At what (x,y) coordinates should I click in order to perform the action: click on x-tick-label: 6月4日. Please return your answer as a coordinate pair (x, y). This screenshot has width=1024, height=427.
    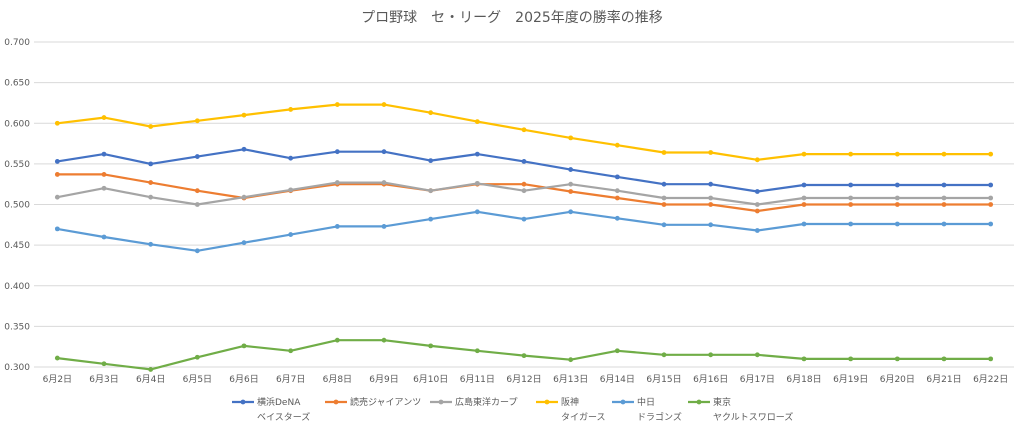
    Looking at the image, I should click on (150, 379).